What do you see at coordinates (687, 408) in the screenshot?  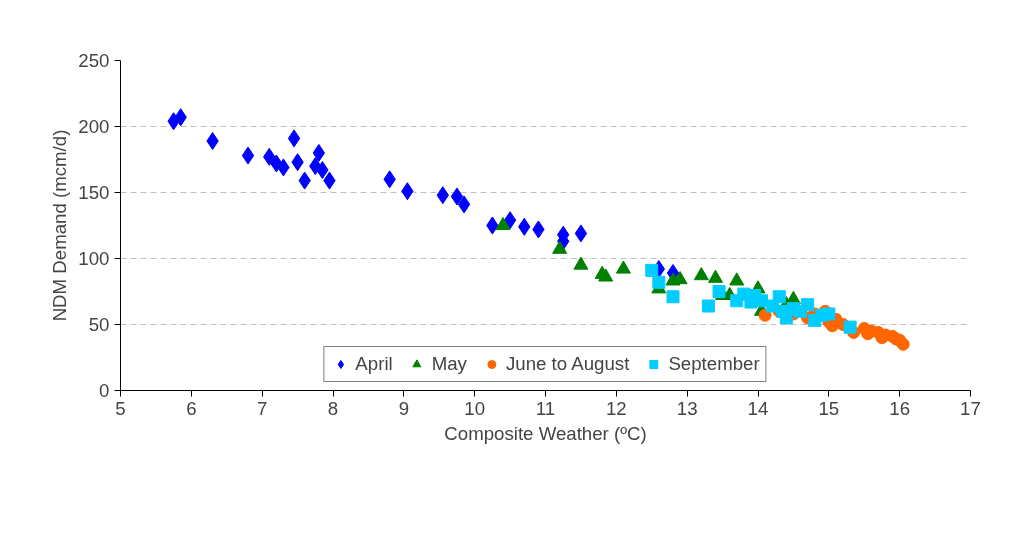 I see `x-tick-label: 13` at bounding box center [687, 408].